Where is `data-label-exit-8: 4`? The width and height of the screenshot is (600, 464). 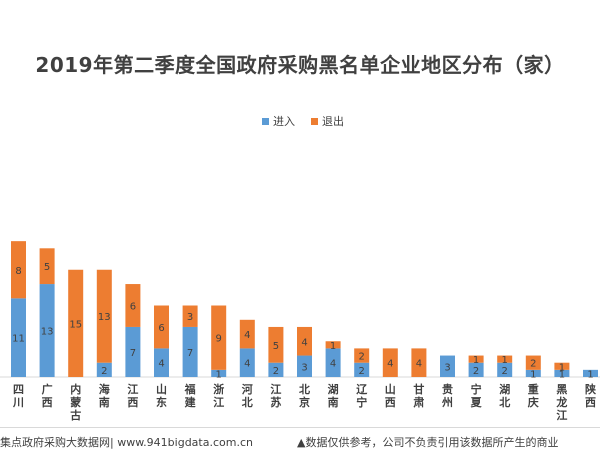 data-label-exit-8: 4 is located at coordinates (247, 335).